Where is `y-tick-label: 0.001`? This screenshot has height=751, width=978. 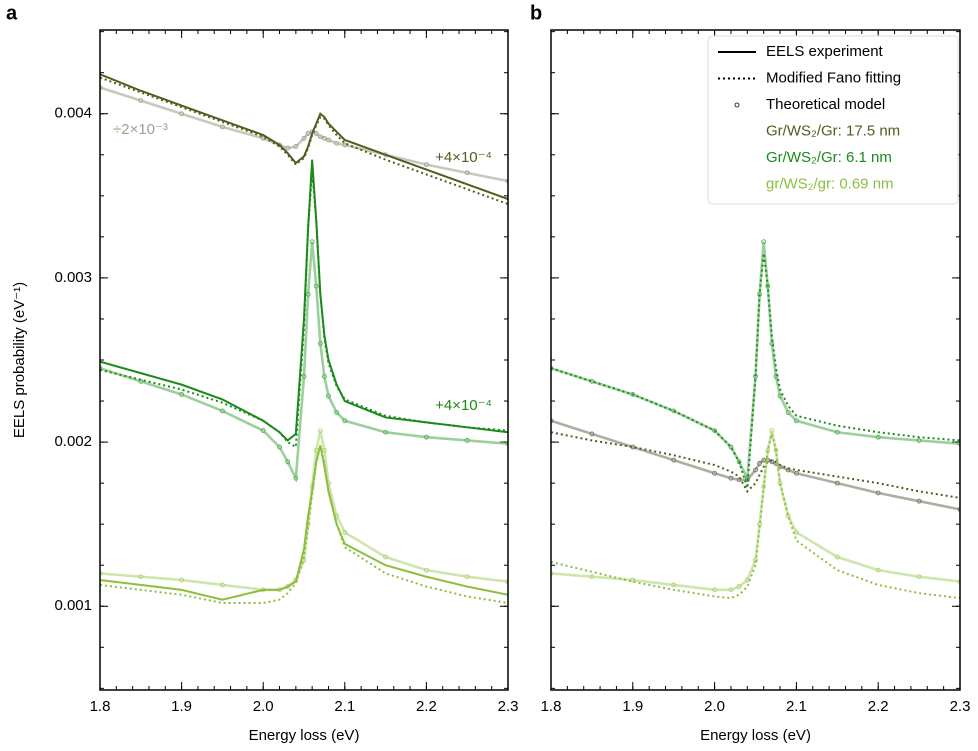
y-tick-label: 0.001 is located at coordinates (73, 605).